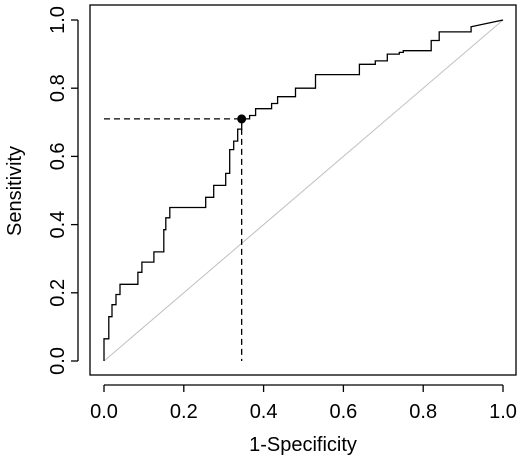 Image resolution: width=529 pixels, height=468 pixels. Describe the element at coordinates (58, 293) in the screenshot. I see `y-tick-label: 0.2` at that location.